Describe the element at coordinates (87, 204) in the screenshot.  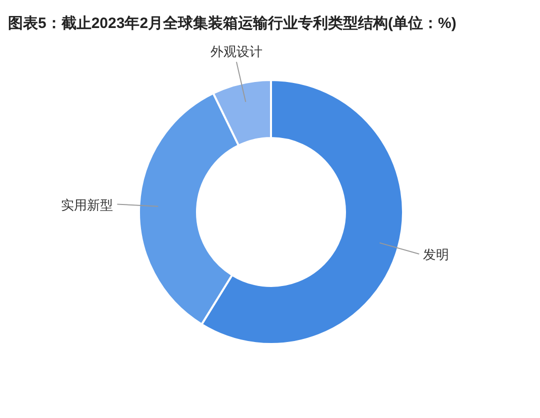
I see `slice-label: 实用新型` at that location.